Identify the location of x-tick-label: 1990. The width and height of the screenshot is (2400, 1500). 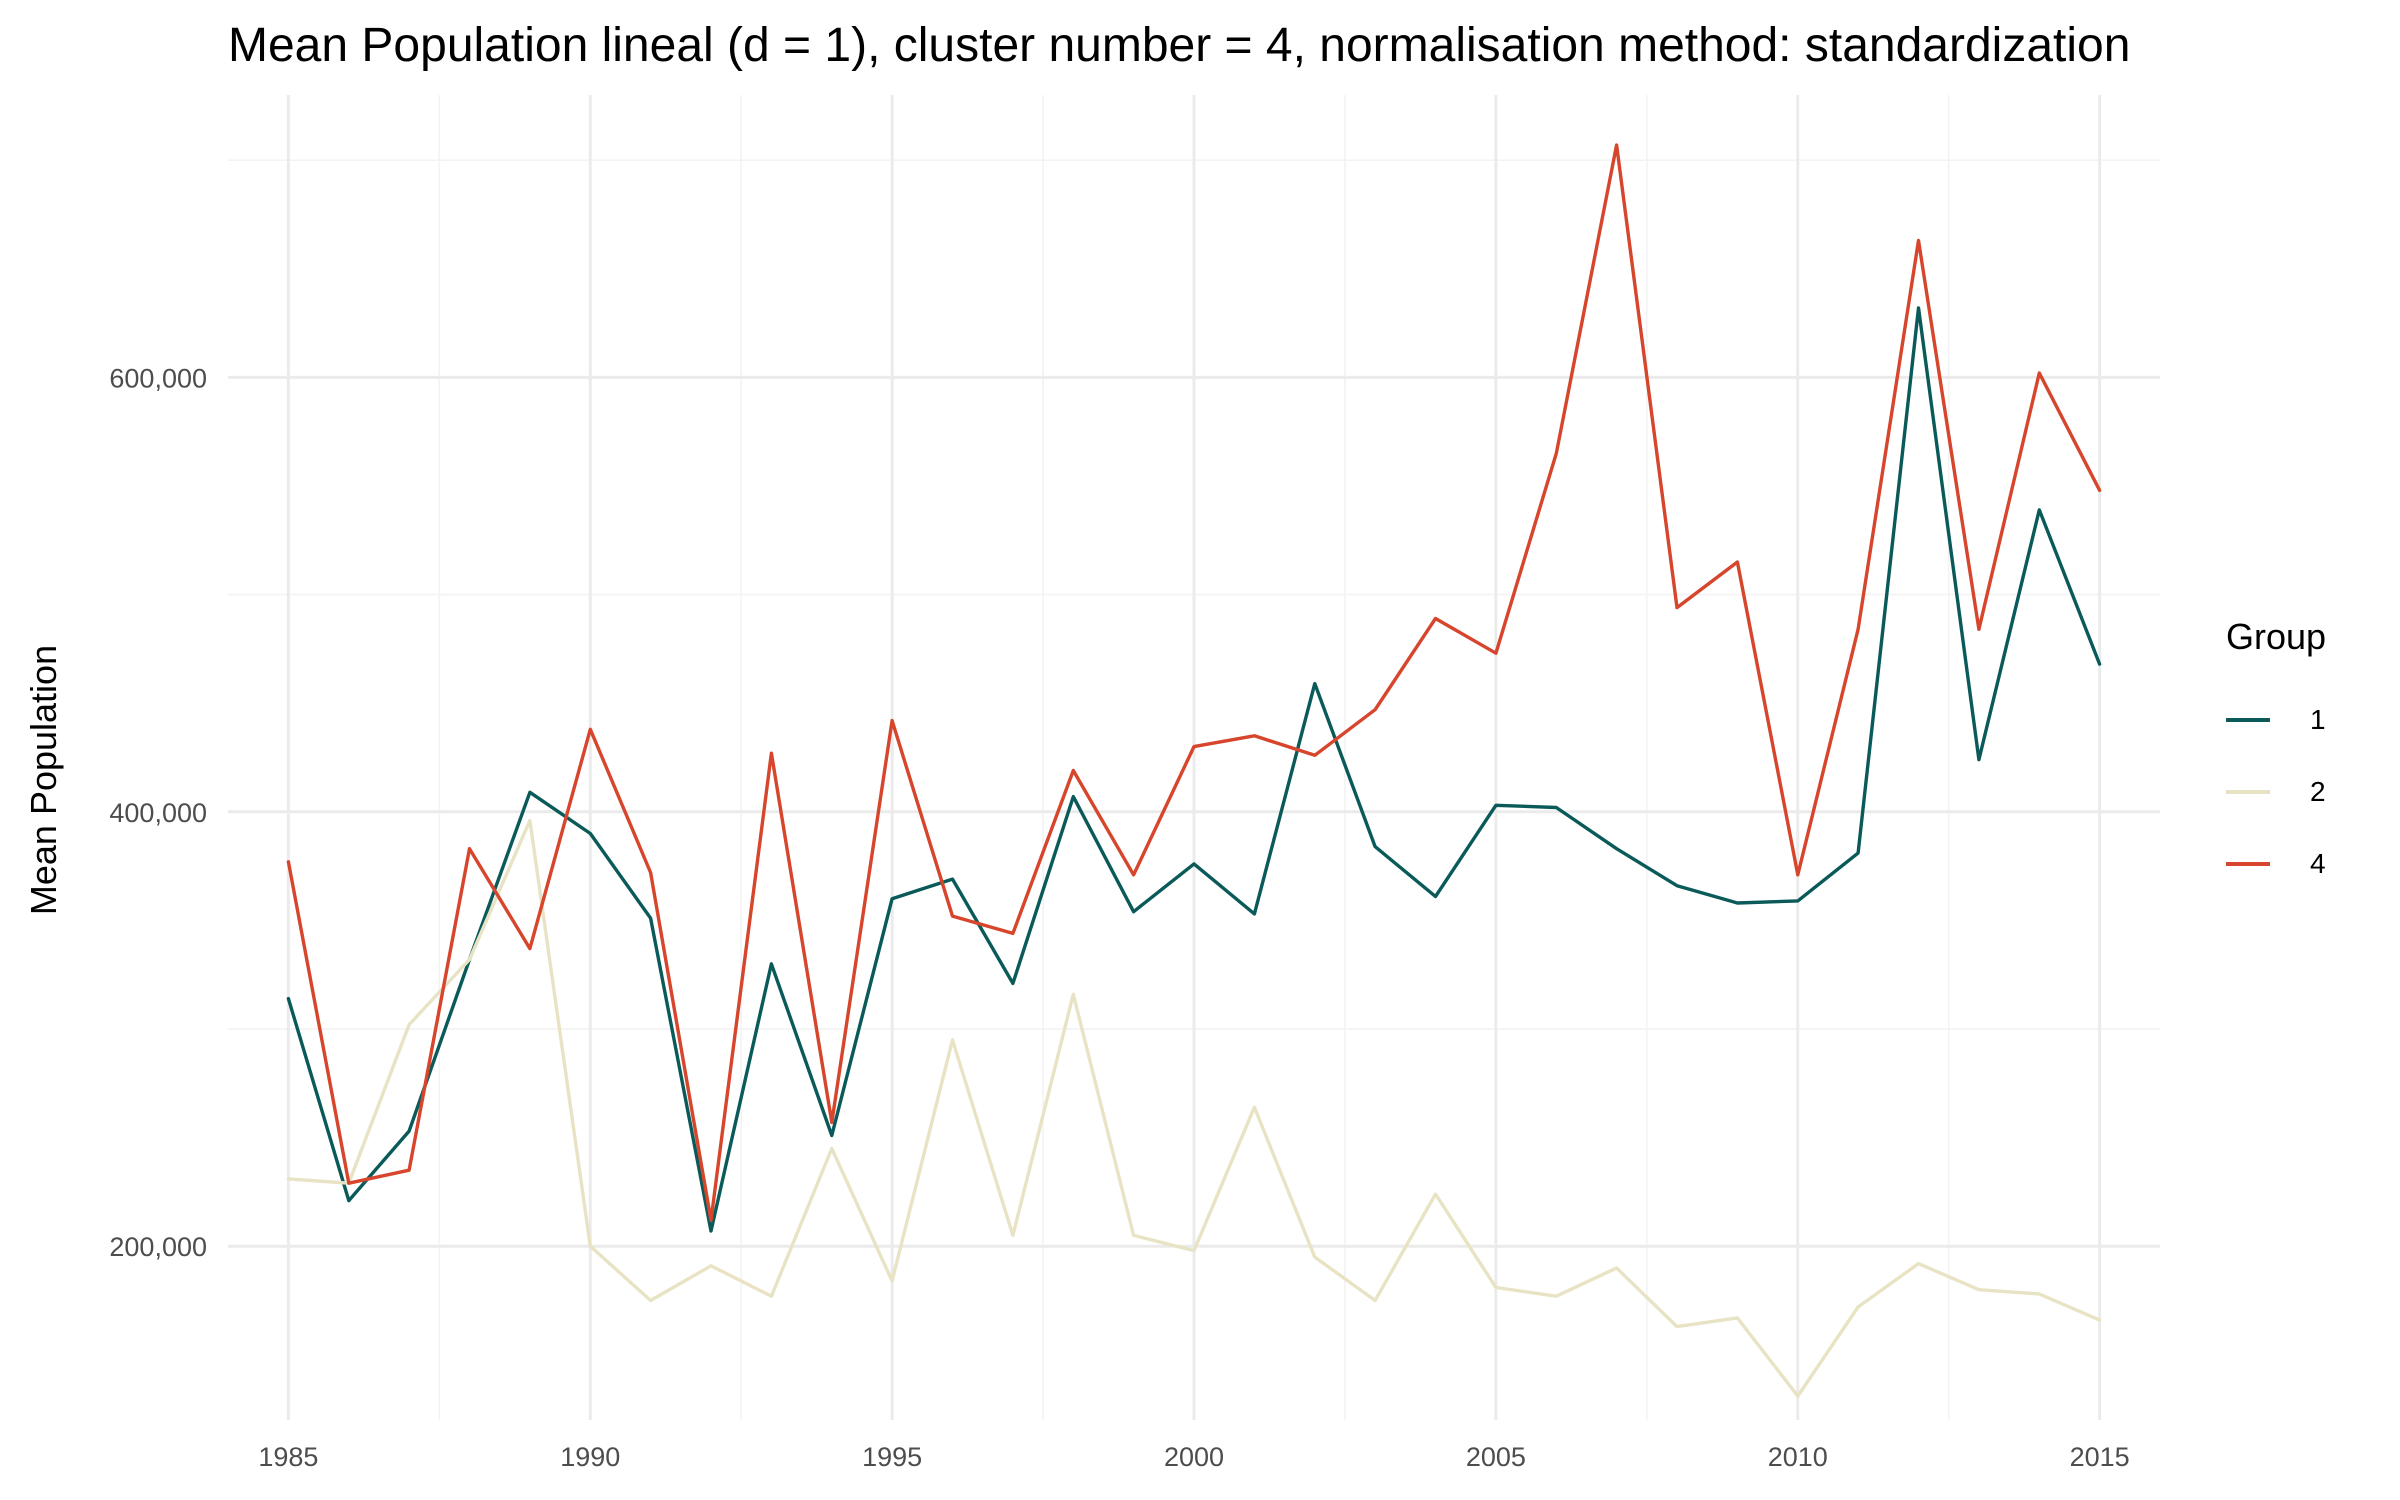
(590, 1457).